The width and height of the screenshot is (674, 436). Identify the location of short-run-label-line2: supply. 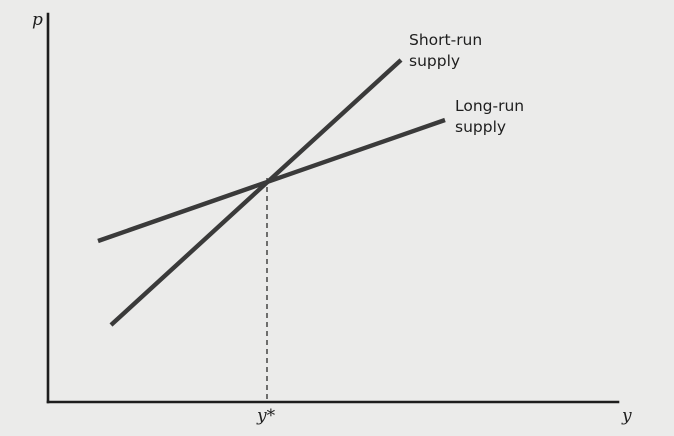
(434, 61).